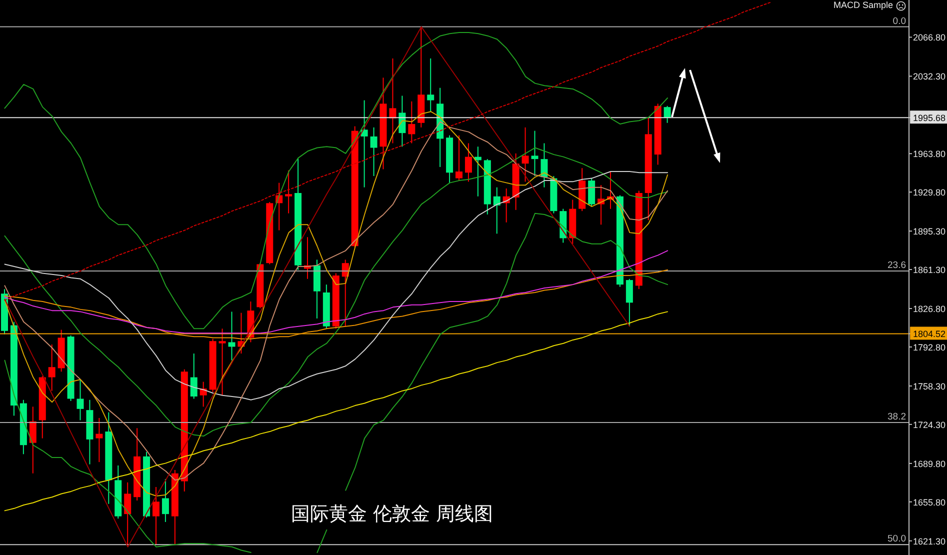  What do you see at coordinates (929, 193) in the screenshot?
I see `y-tick-label: 1929.80` at bounding box center [929, 193].